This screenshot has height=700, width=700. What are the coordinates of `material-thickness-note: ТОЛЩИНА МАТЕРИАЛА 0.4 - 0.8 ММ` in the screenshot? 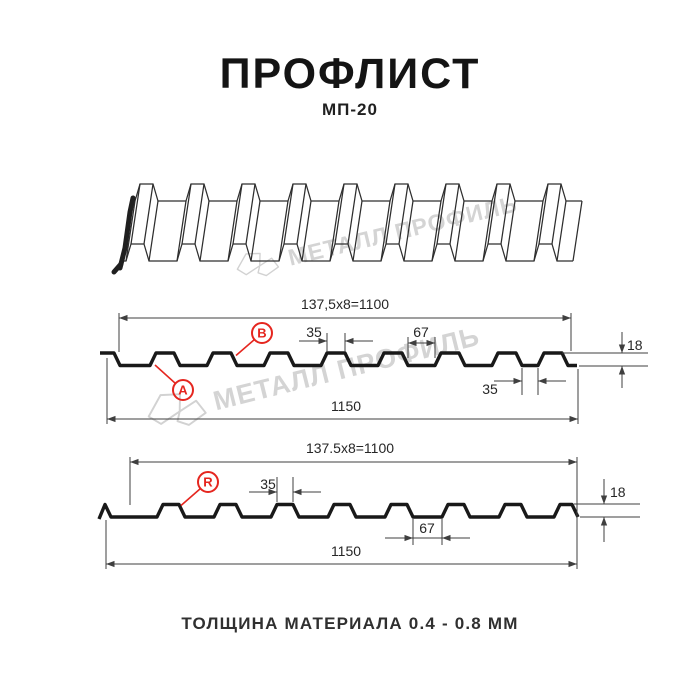 It's located at (350, 623).